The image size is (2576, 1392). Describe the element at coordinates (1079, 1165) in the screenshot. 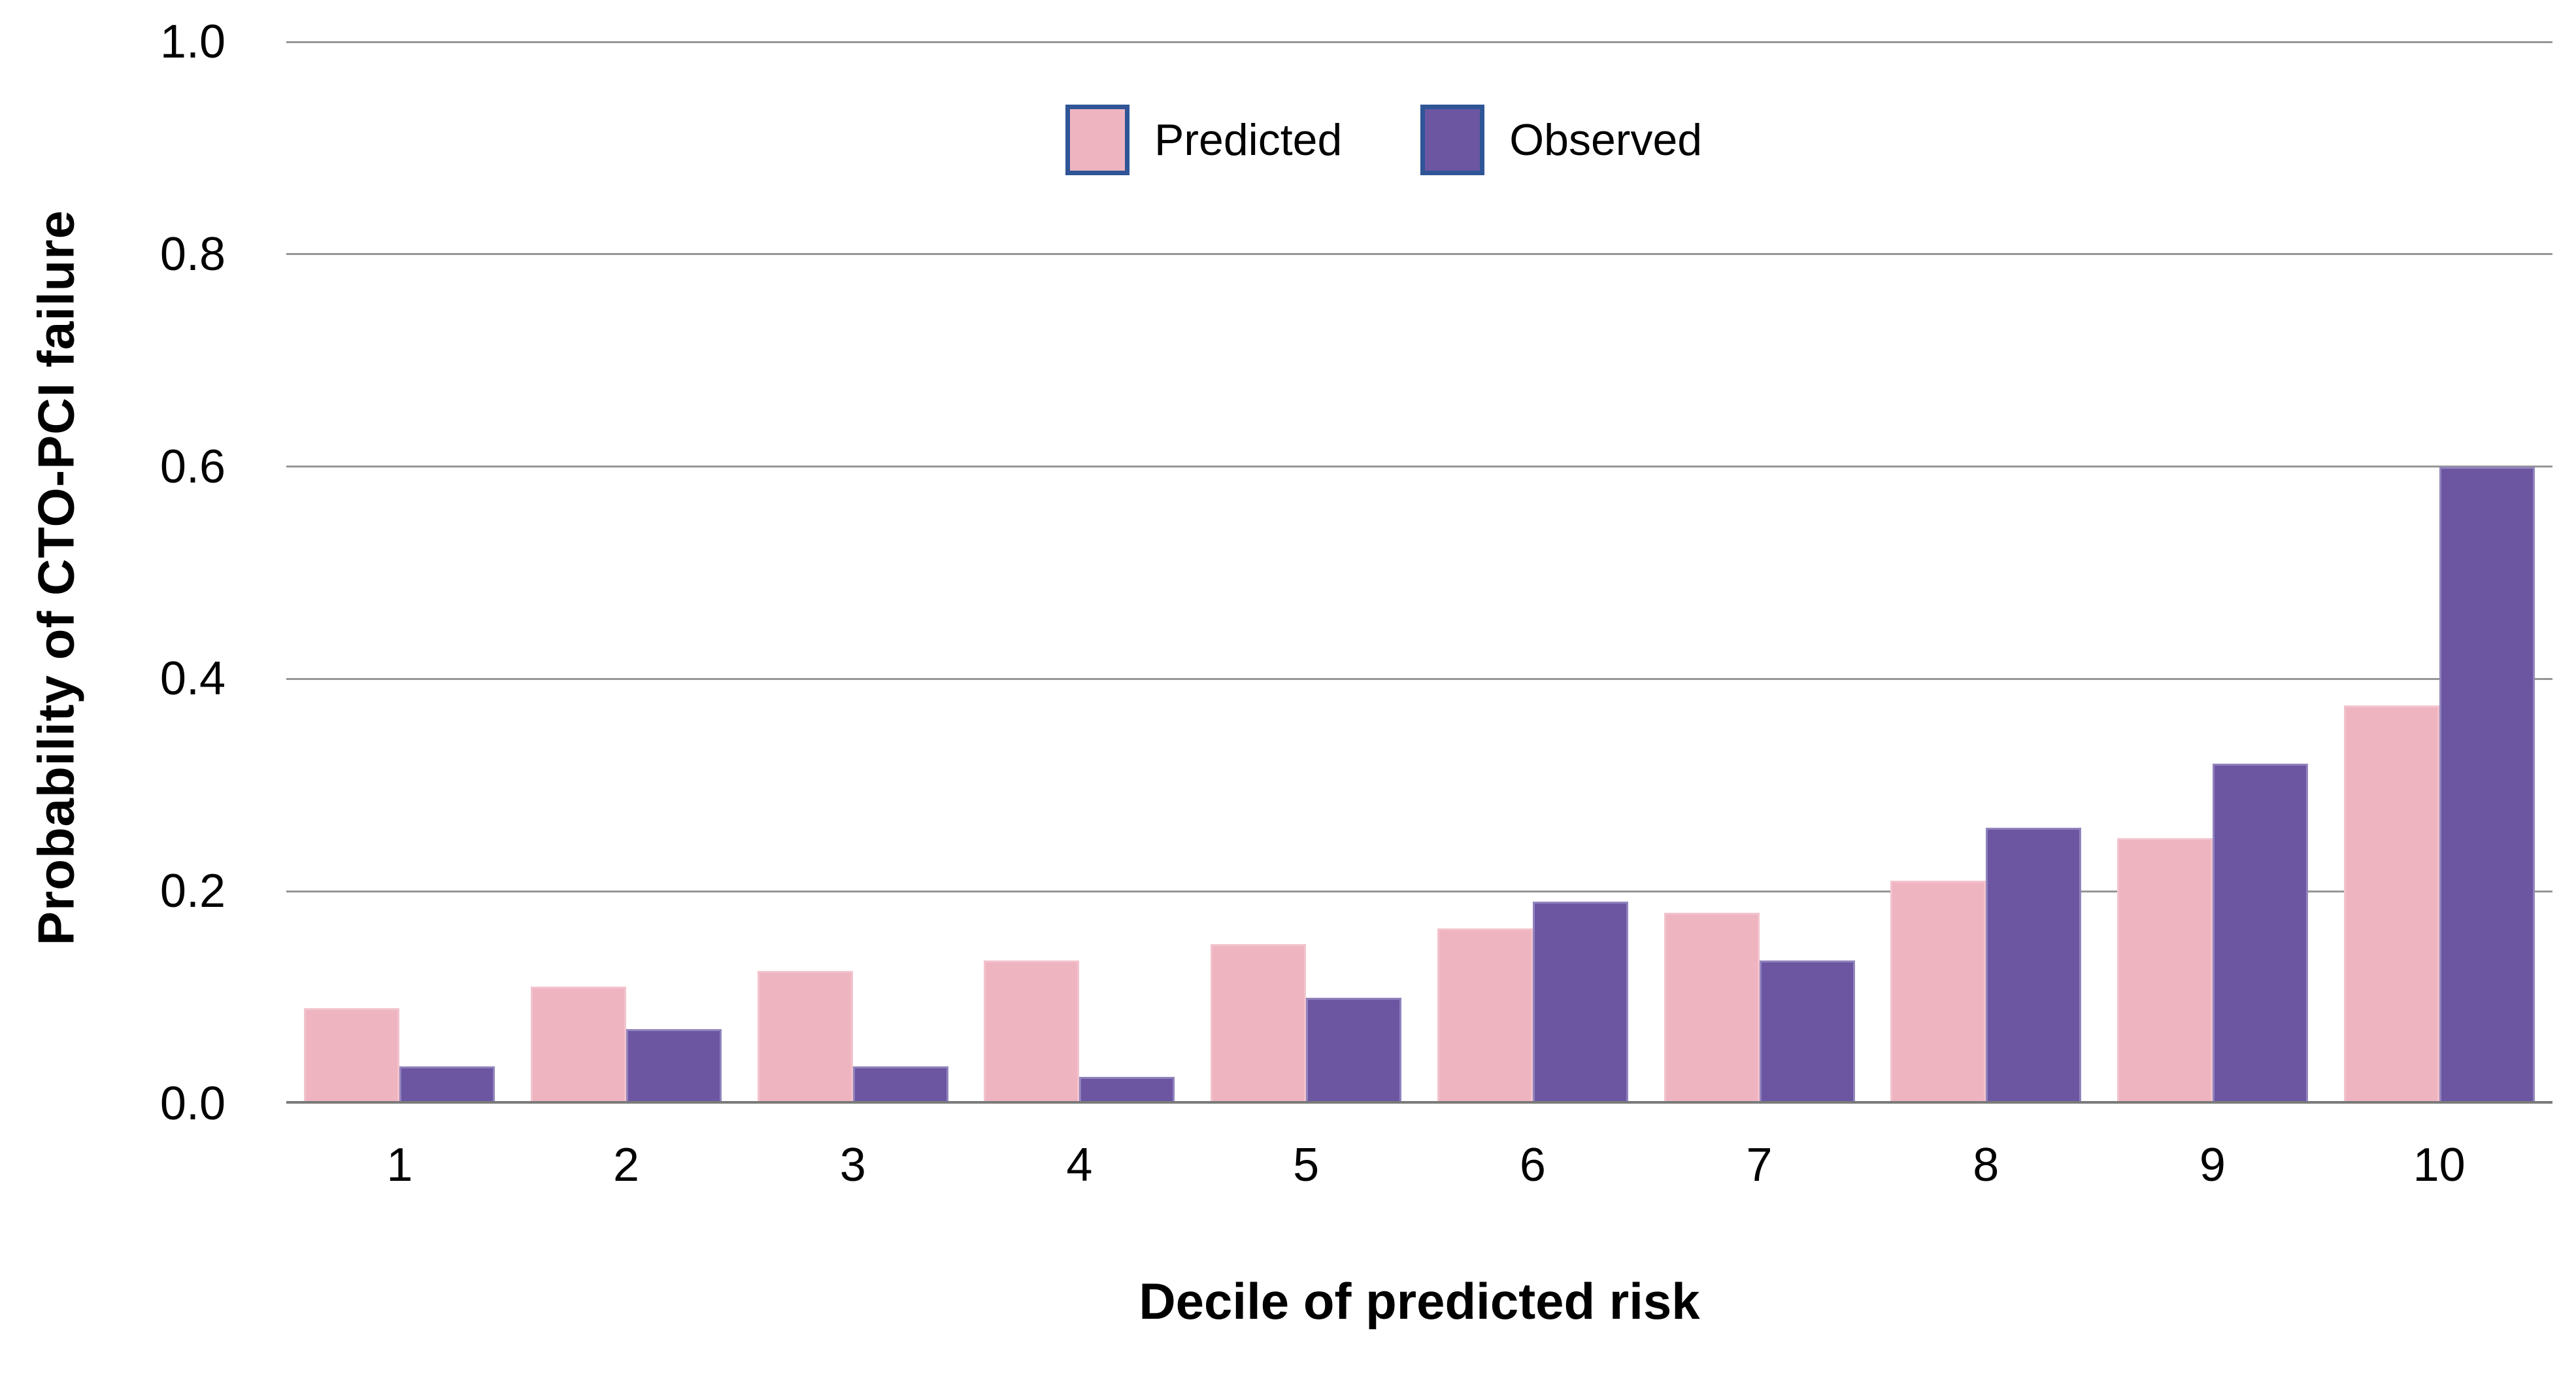

I see `x-tick-label-4: 4` at that location.